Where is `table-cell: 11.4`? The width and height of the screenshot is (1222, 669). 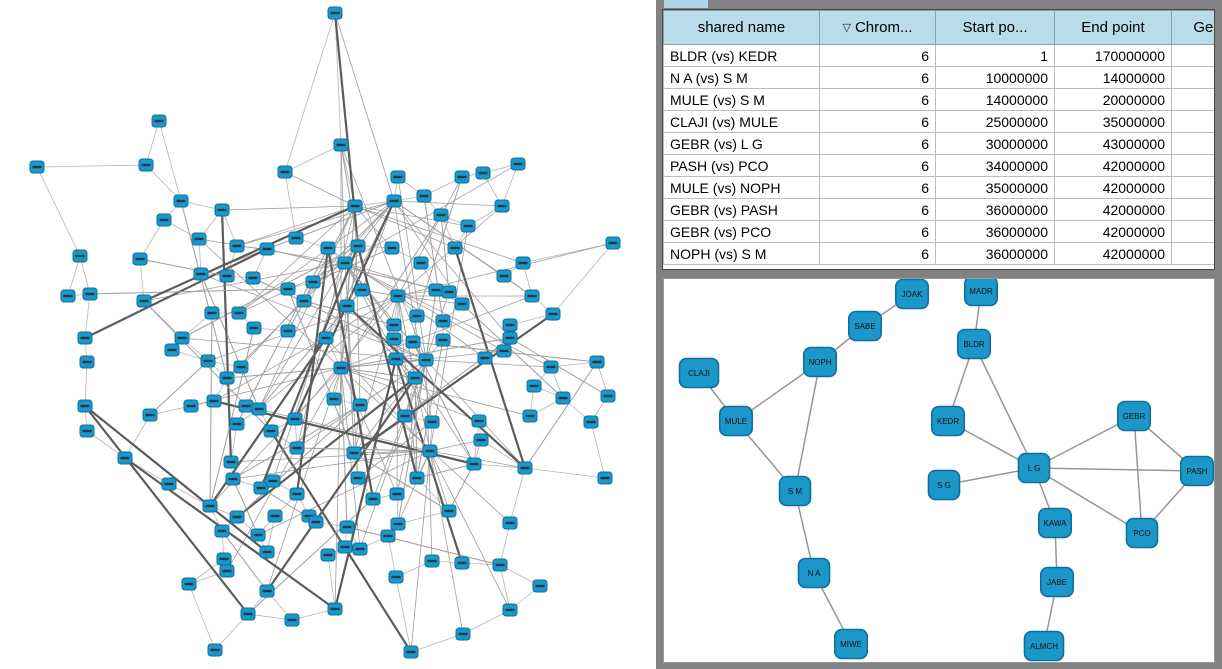 table-cell: 11.4 is located at coordinates (1192, 165).